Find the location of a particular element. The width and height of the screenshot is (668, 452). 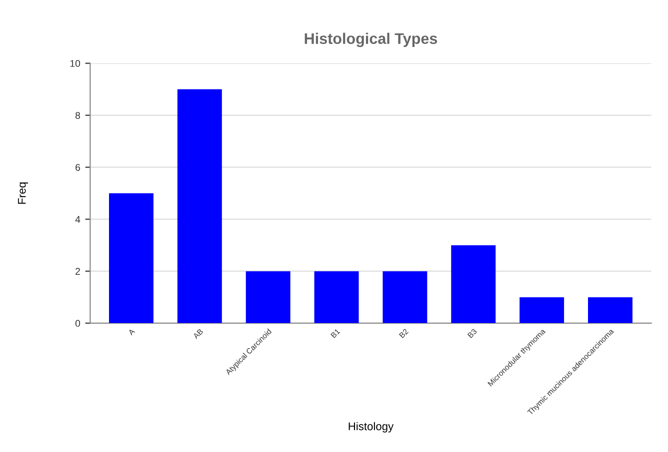

y-tick-label: 0 is located at coordinates (77, 323).